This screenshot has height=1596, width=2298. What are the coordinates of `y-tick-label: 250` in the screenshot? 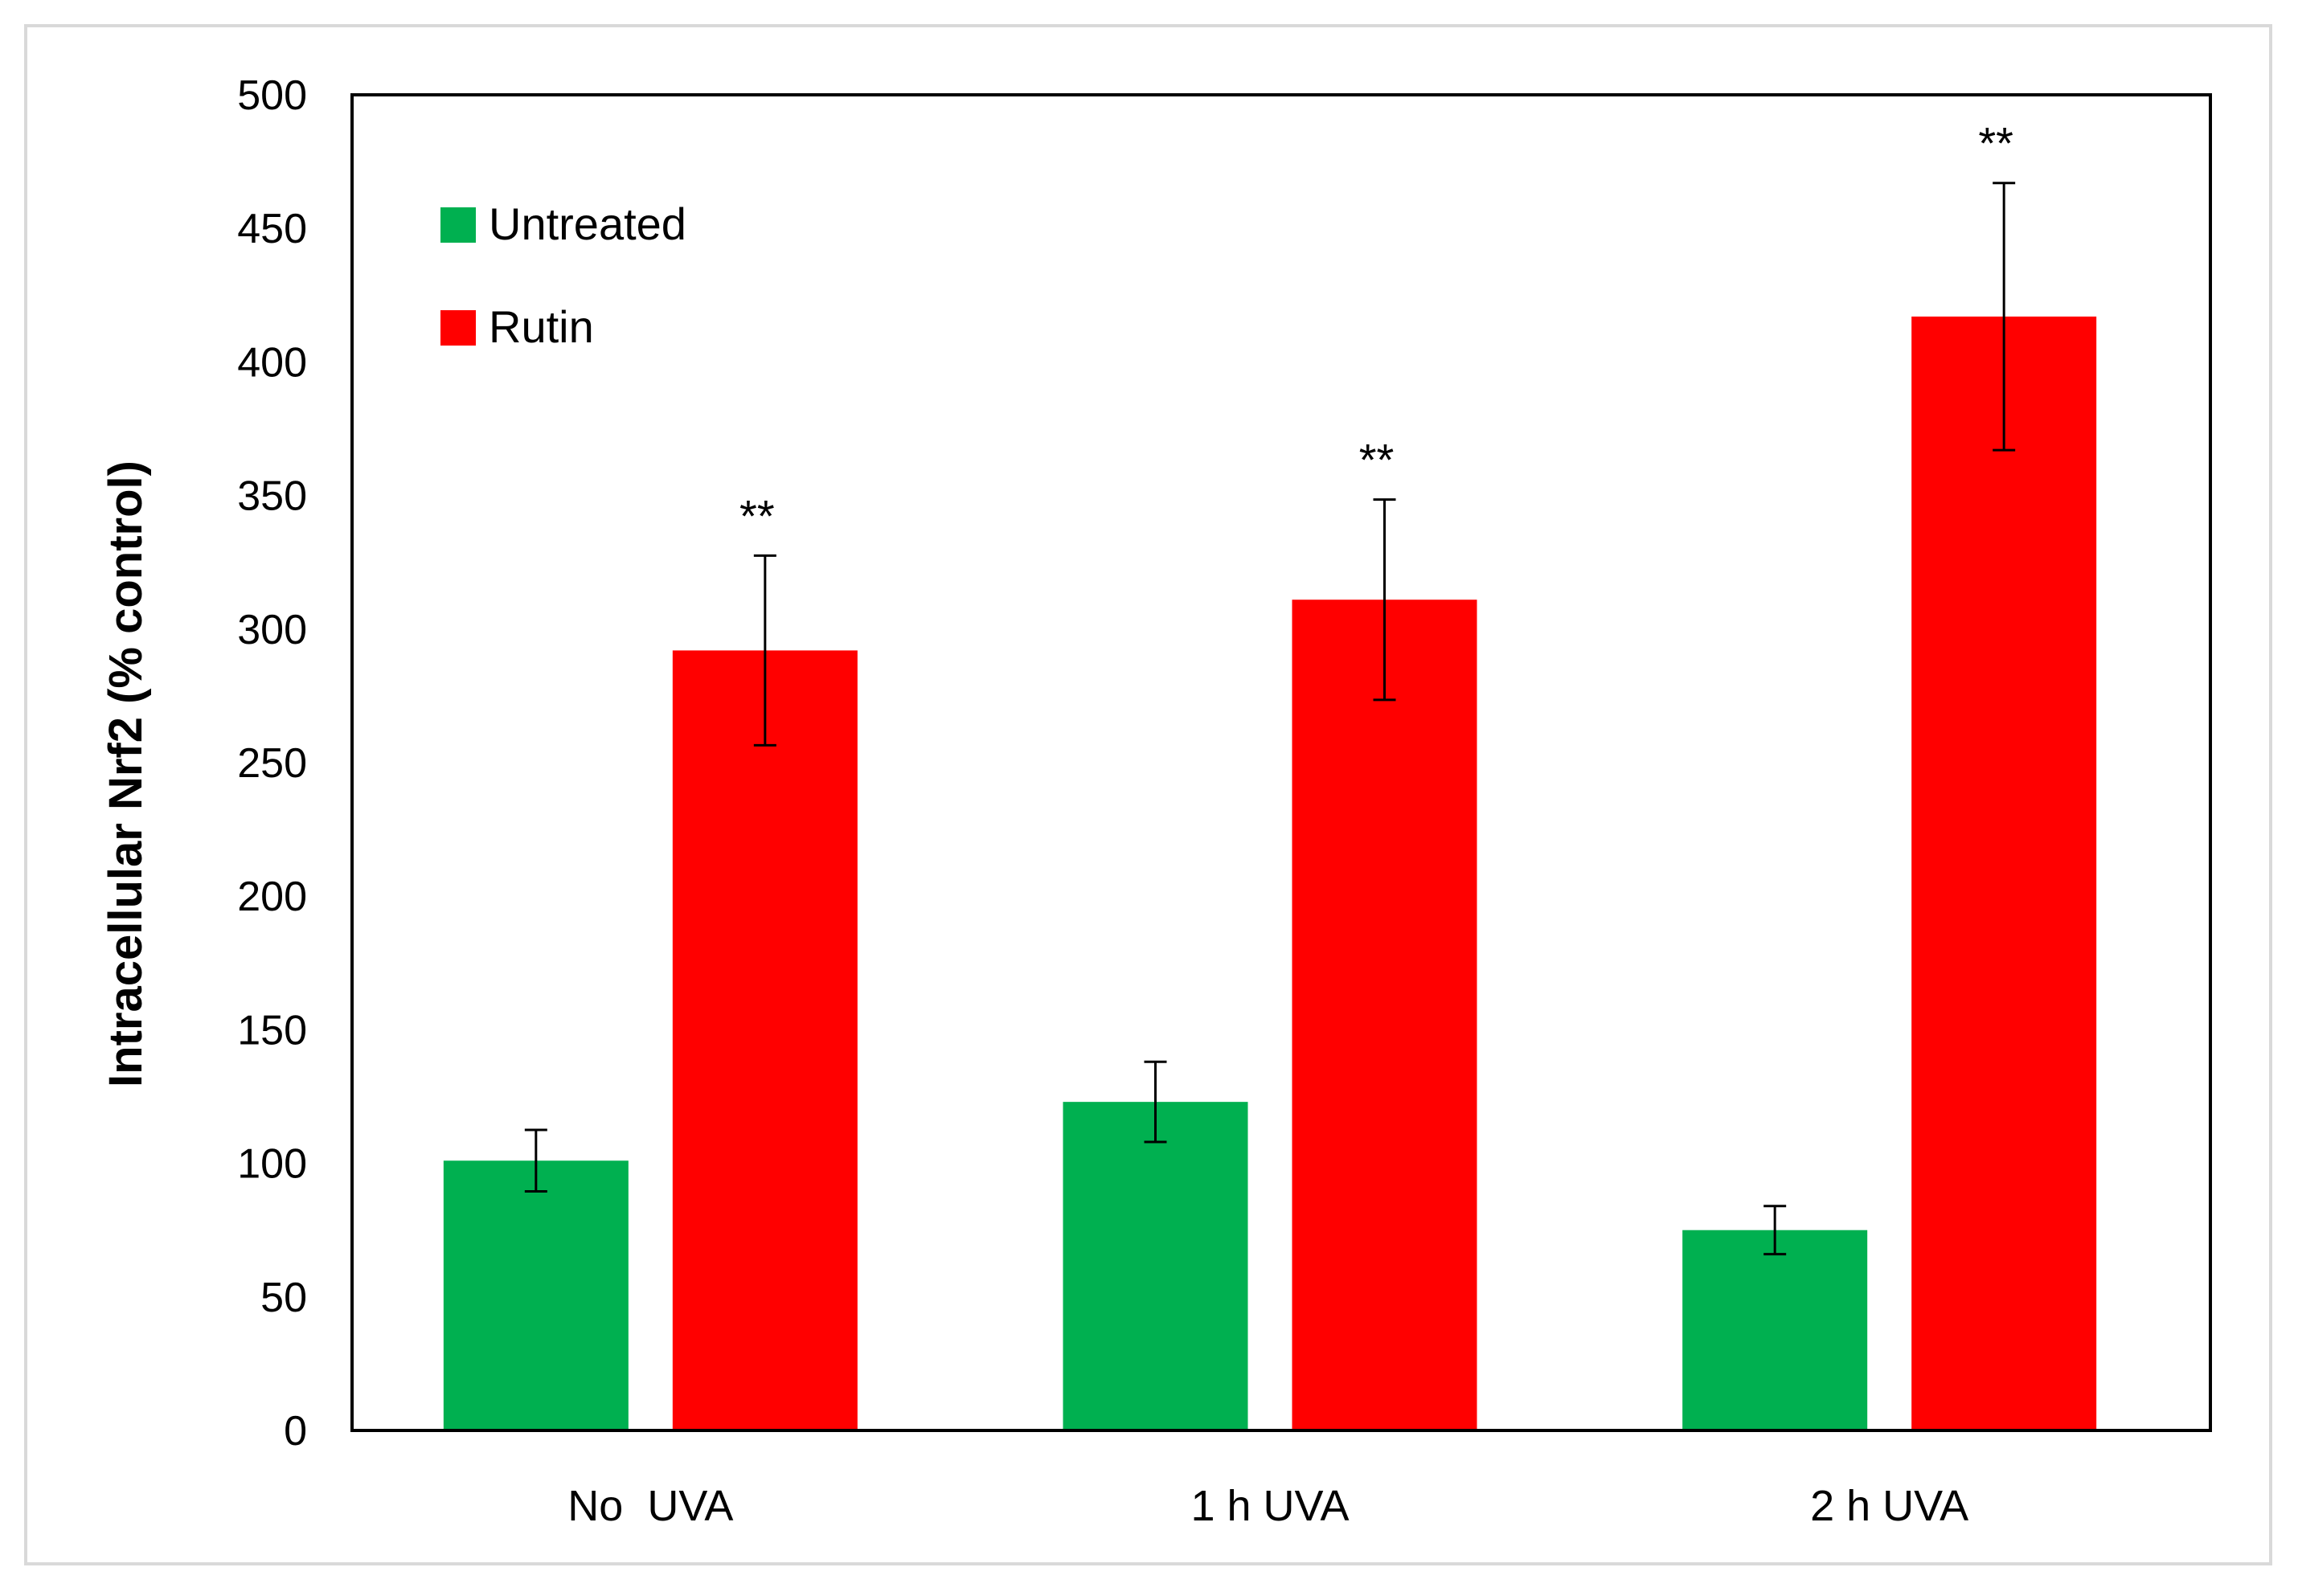 It's located at (272, 763).